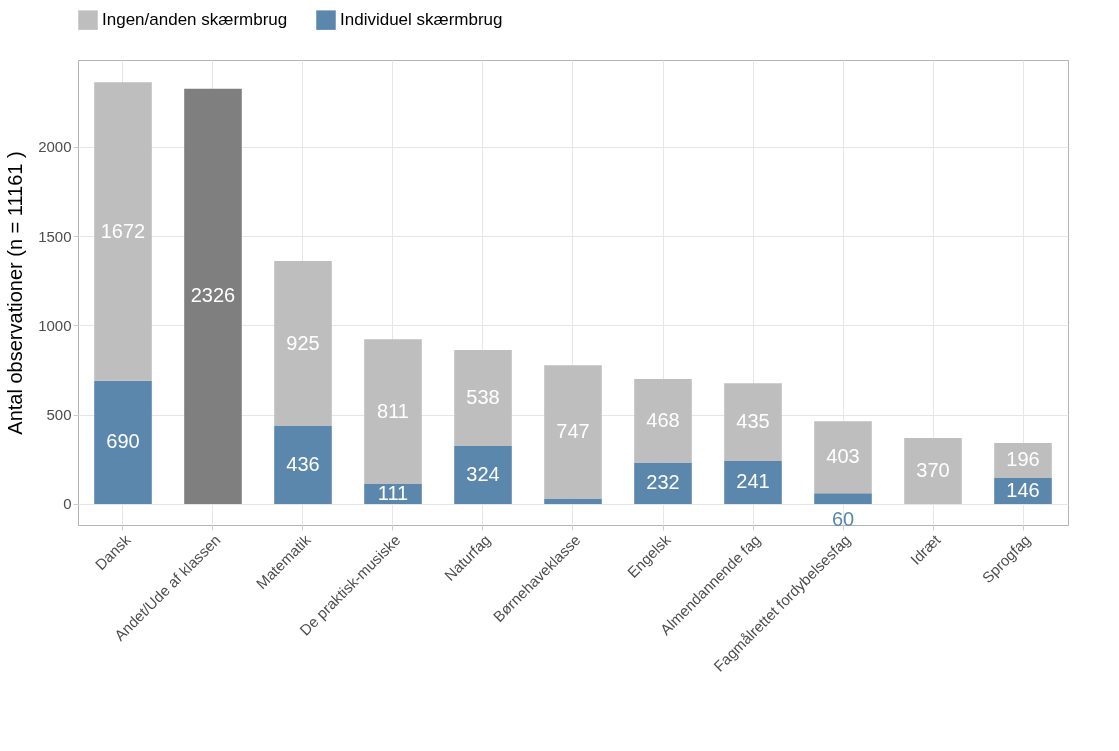 The height and width of the screenshot is (751, 1119). I want to click on y-tick-label: 2000, so click(55, 147).